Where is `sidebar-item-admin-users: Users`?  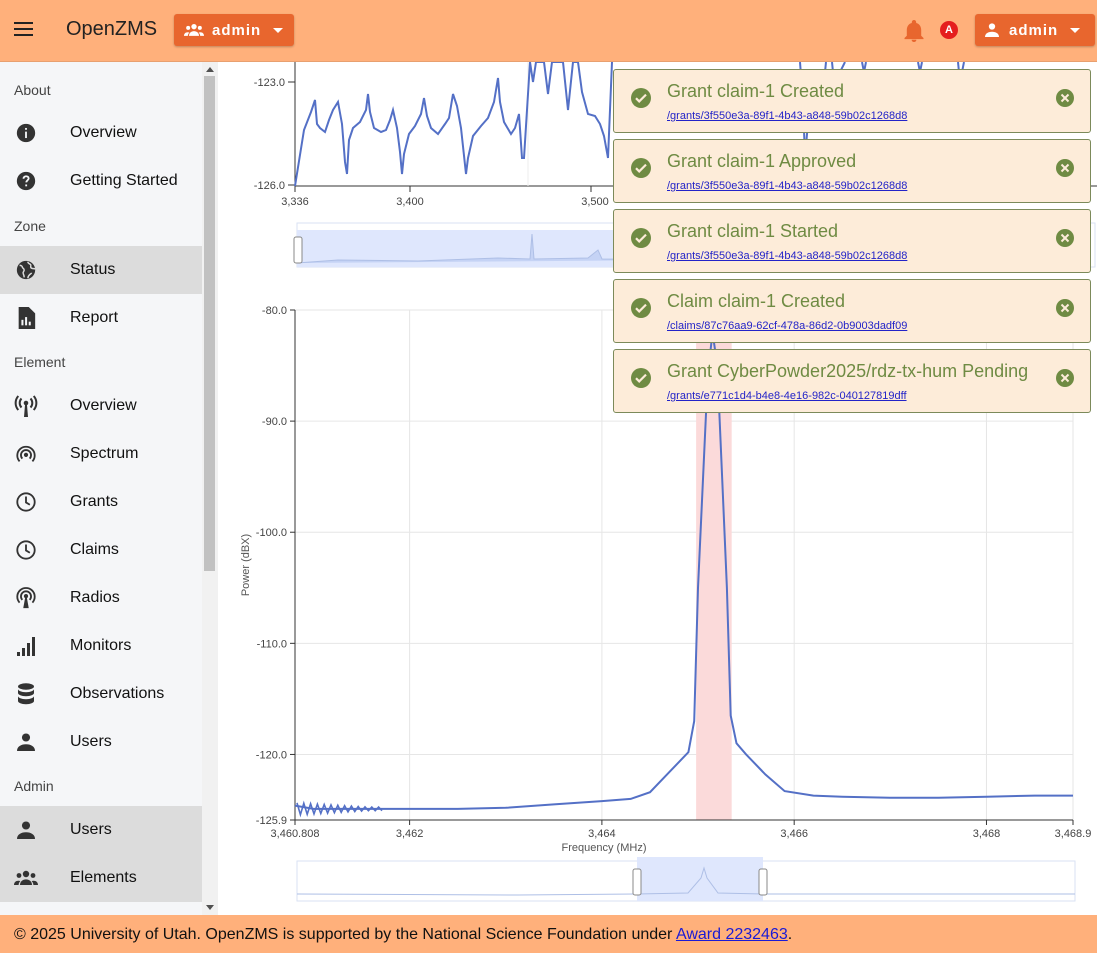 sidebar-item-admin-users: Users is located at coordinates (101, 830).